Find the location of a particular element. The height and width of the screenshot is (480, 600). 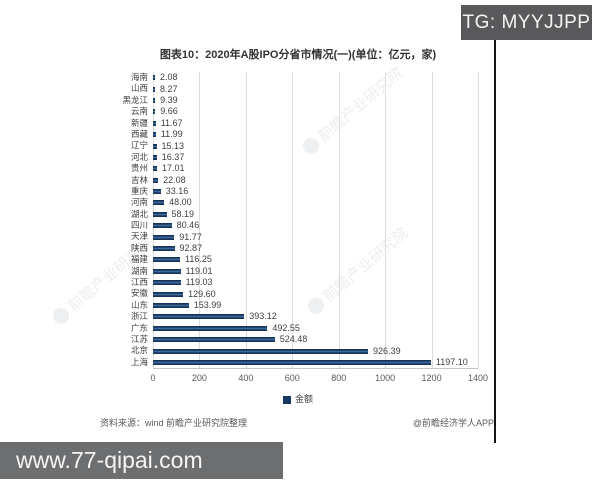

x-axis-tick-label: 400 is located at coordinates (246, 378).